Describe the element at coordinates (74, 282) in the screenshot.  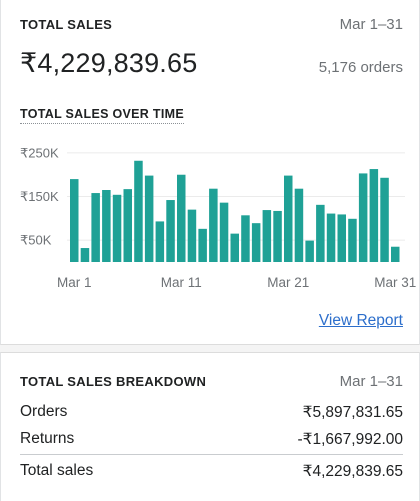
I see `x-tick-label: Mar 1` at that location.